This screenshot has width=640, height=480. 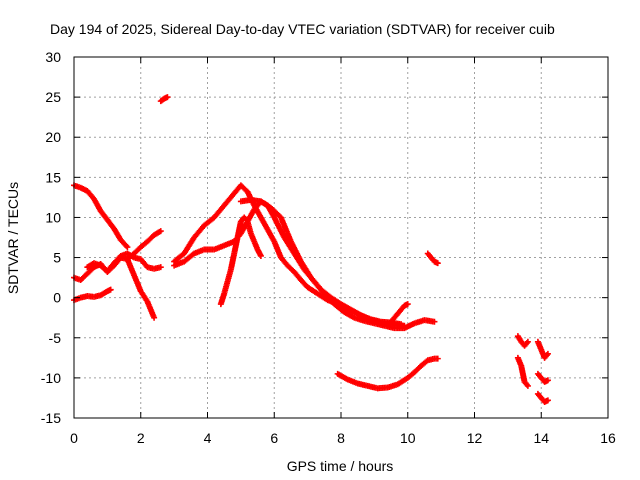 I want to click on x-tick-label: 10, so click(x=408, y=438).